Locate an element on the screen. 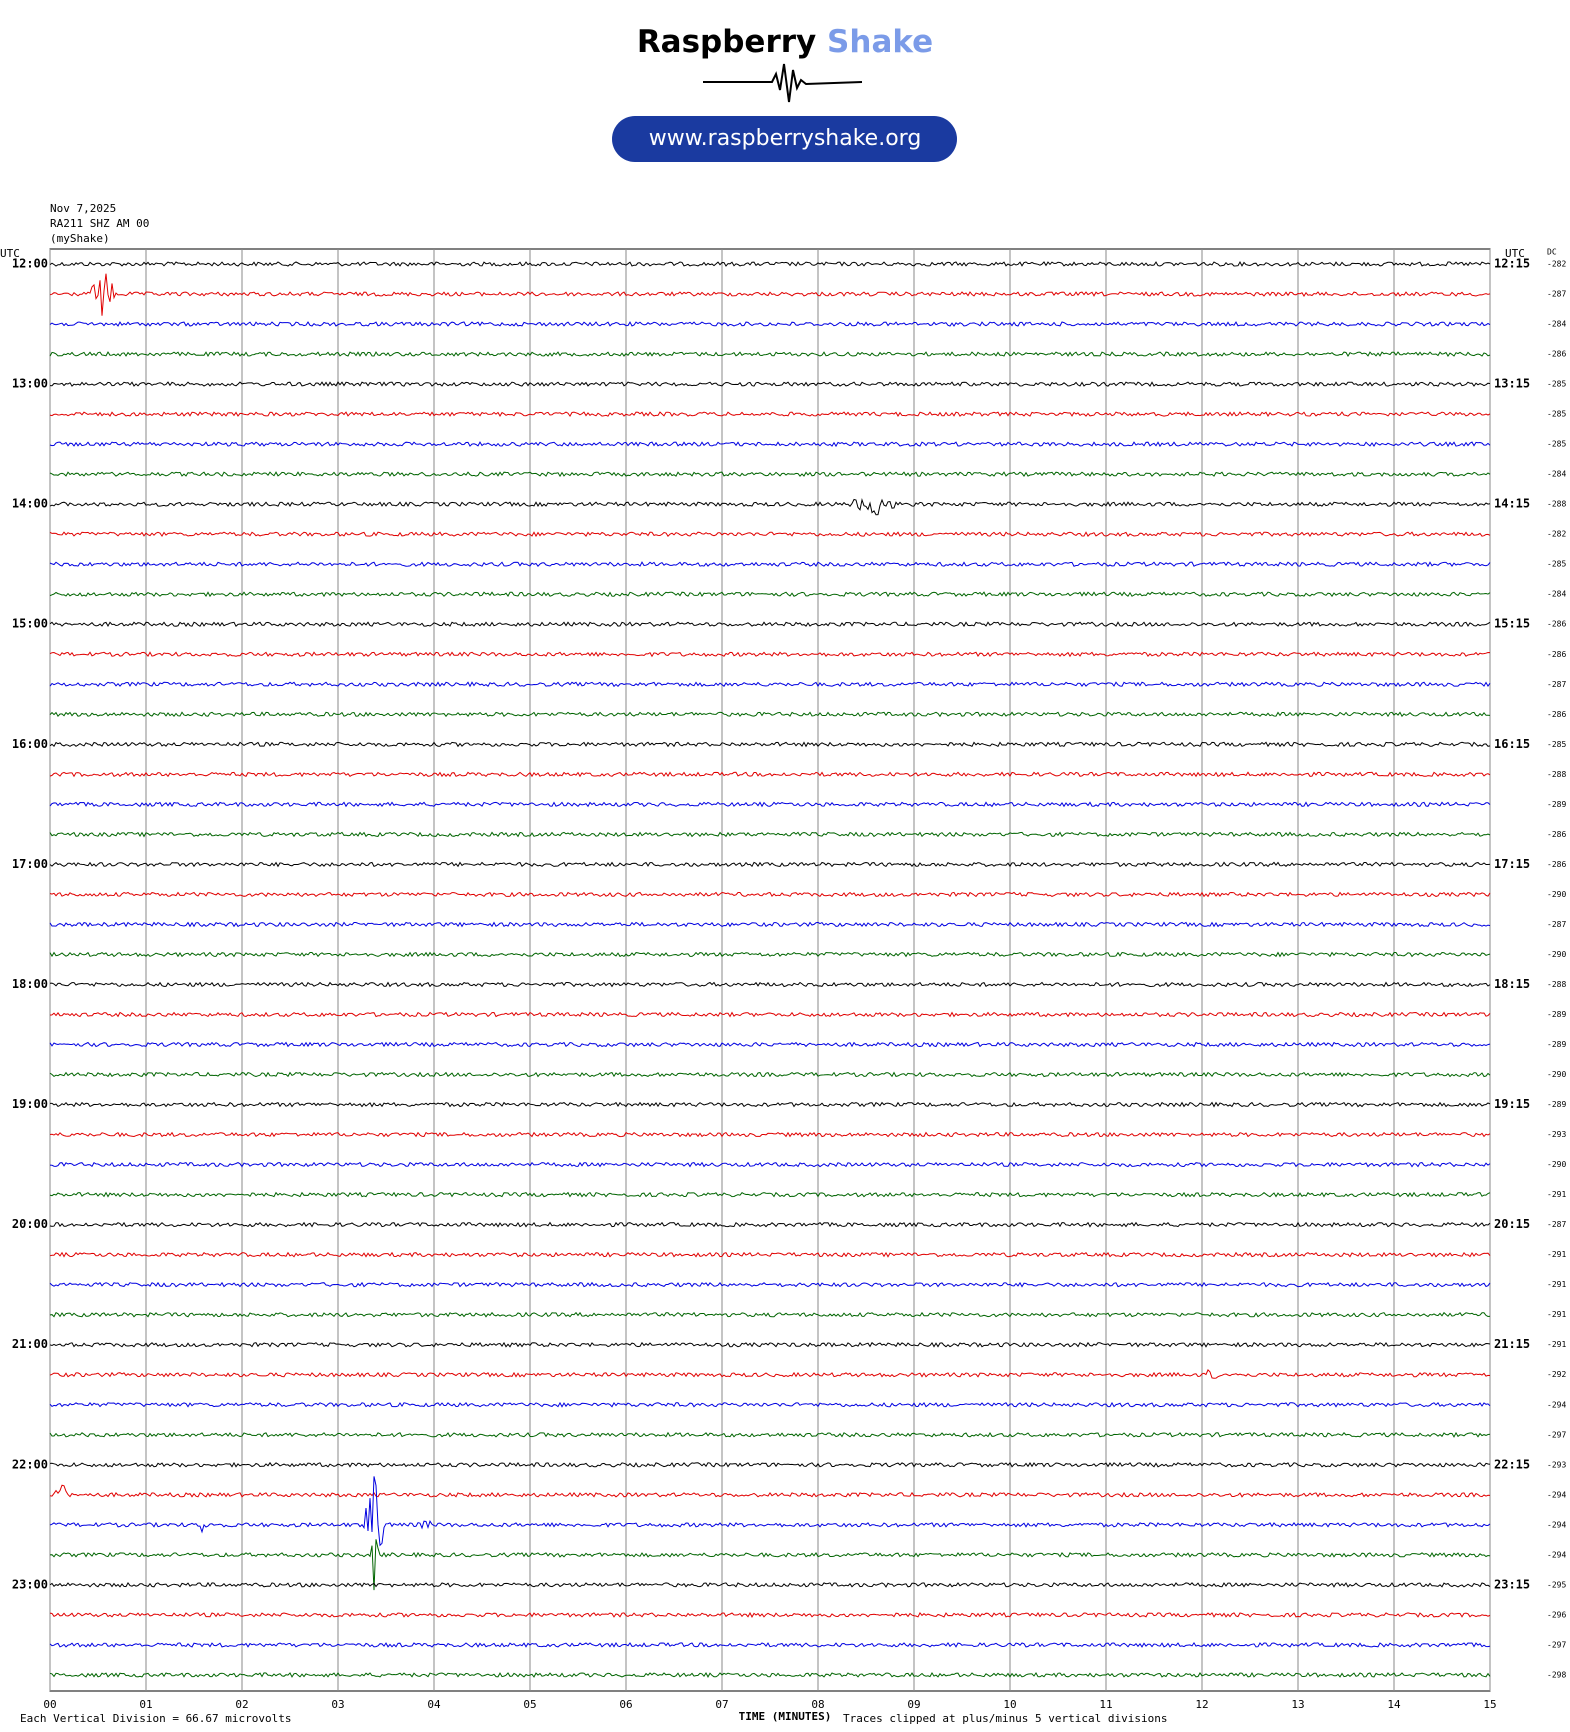 The height and width of the screenshot is (1732, 1570). dc-value: -297 is located at coordinates (1556, 1434).